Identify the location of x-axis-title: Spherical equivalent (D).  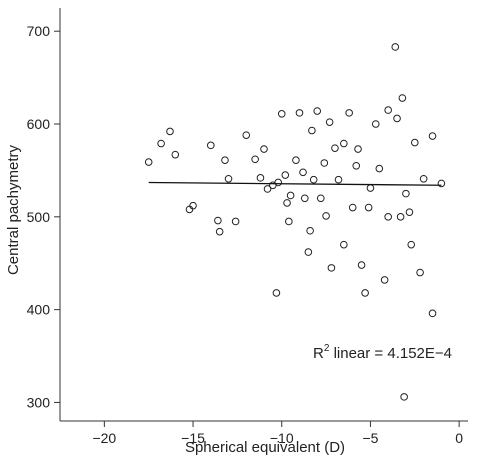
(265, 447).